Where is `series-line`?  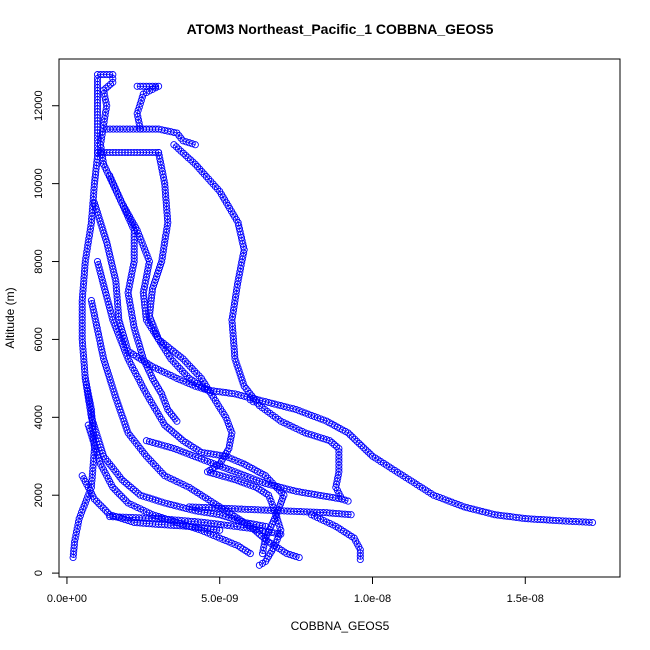
series-line is located at coordinates (244, 470).